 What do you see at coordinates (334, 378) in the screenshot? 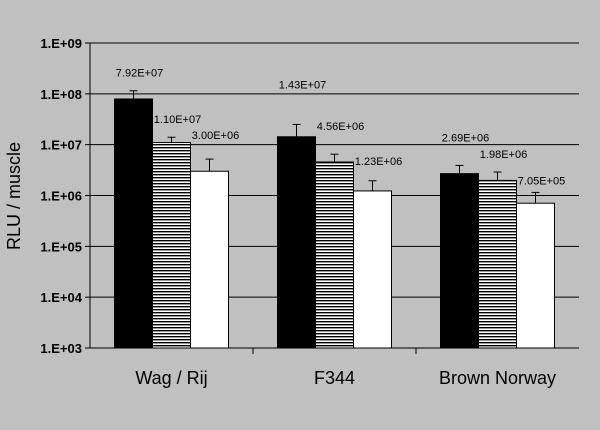
I see `x-category-label: F344` at bounding box center [334, 378].